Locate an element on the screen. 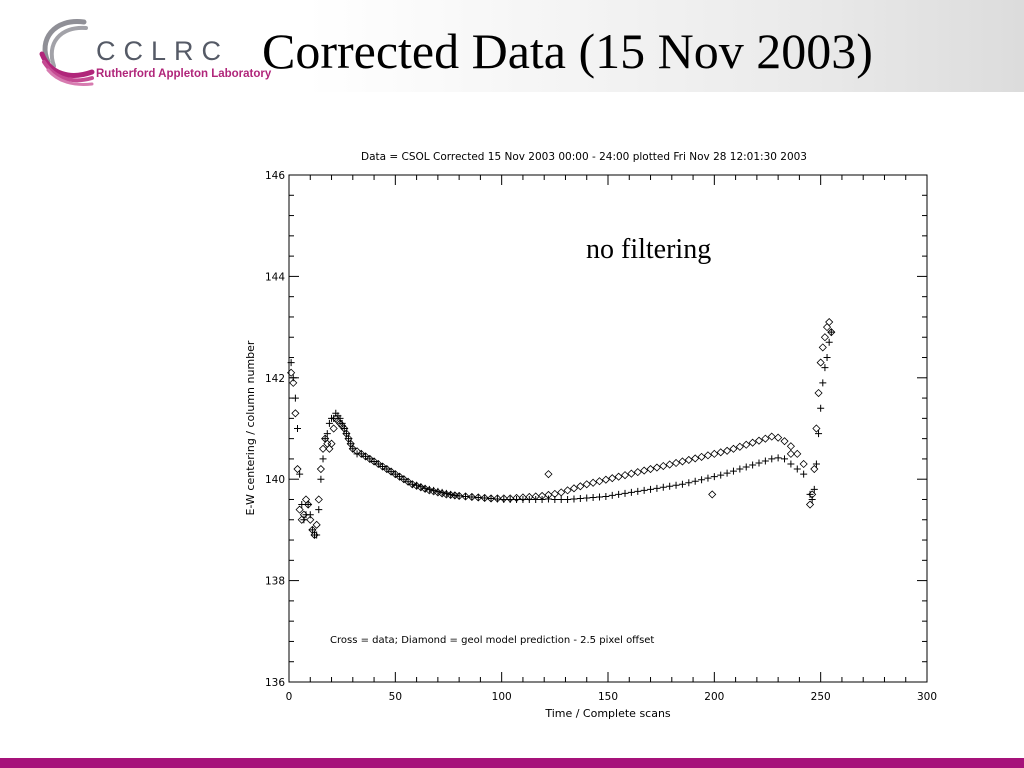 The image size is (1024, 768). bottom-accent-bar is located at coordinates (512, 763).